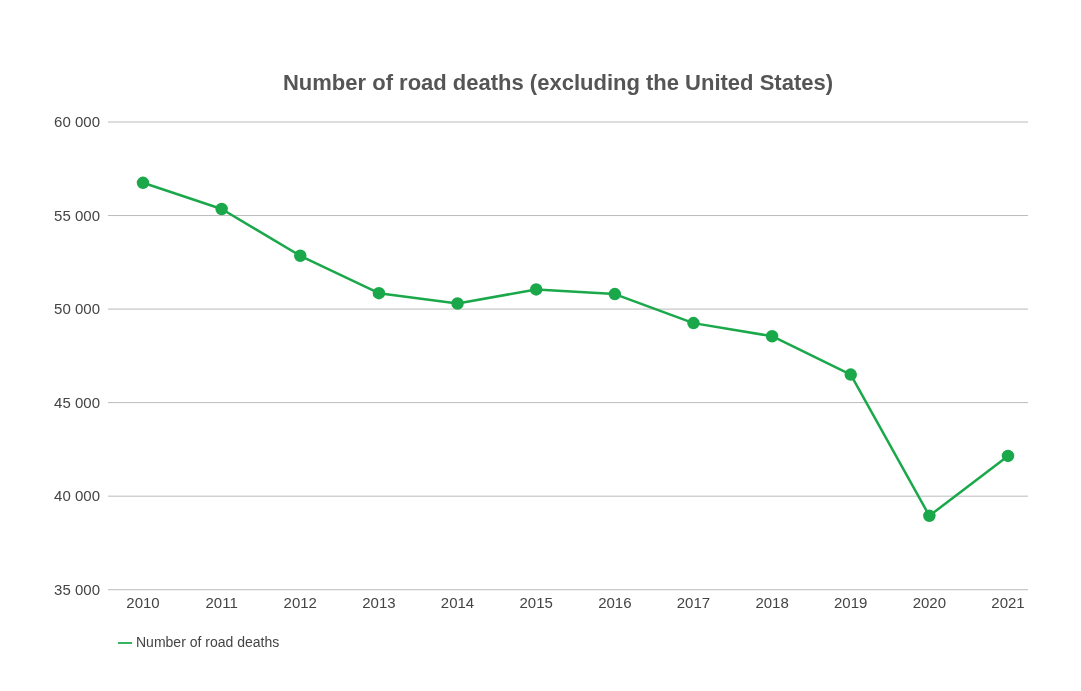  I want to click on chart-title: Number of road deaths (excluding the United States), so click(558, 83).